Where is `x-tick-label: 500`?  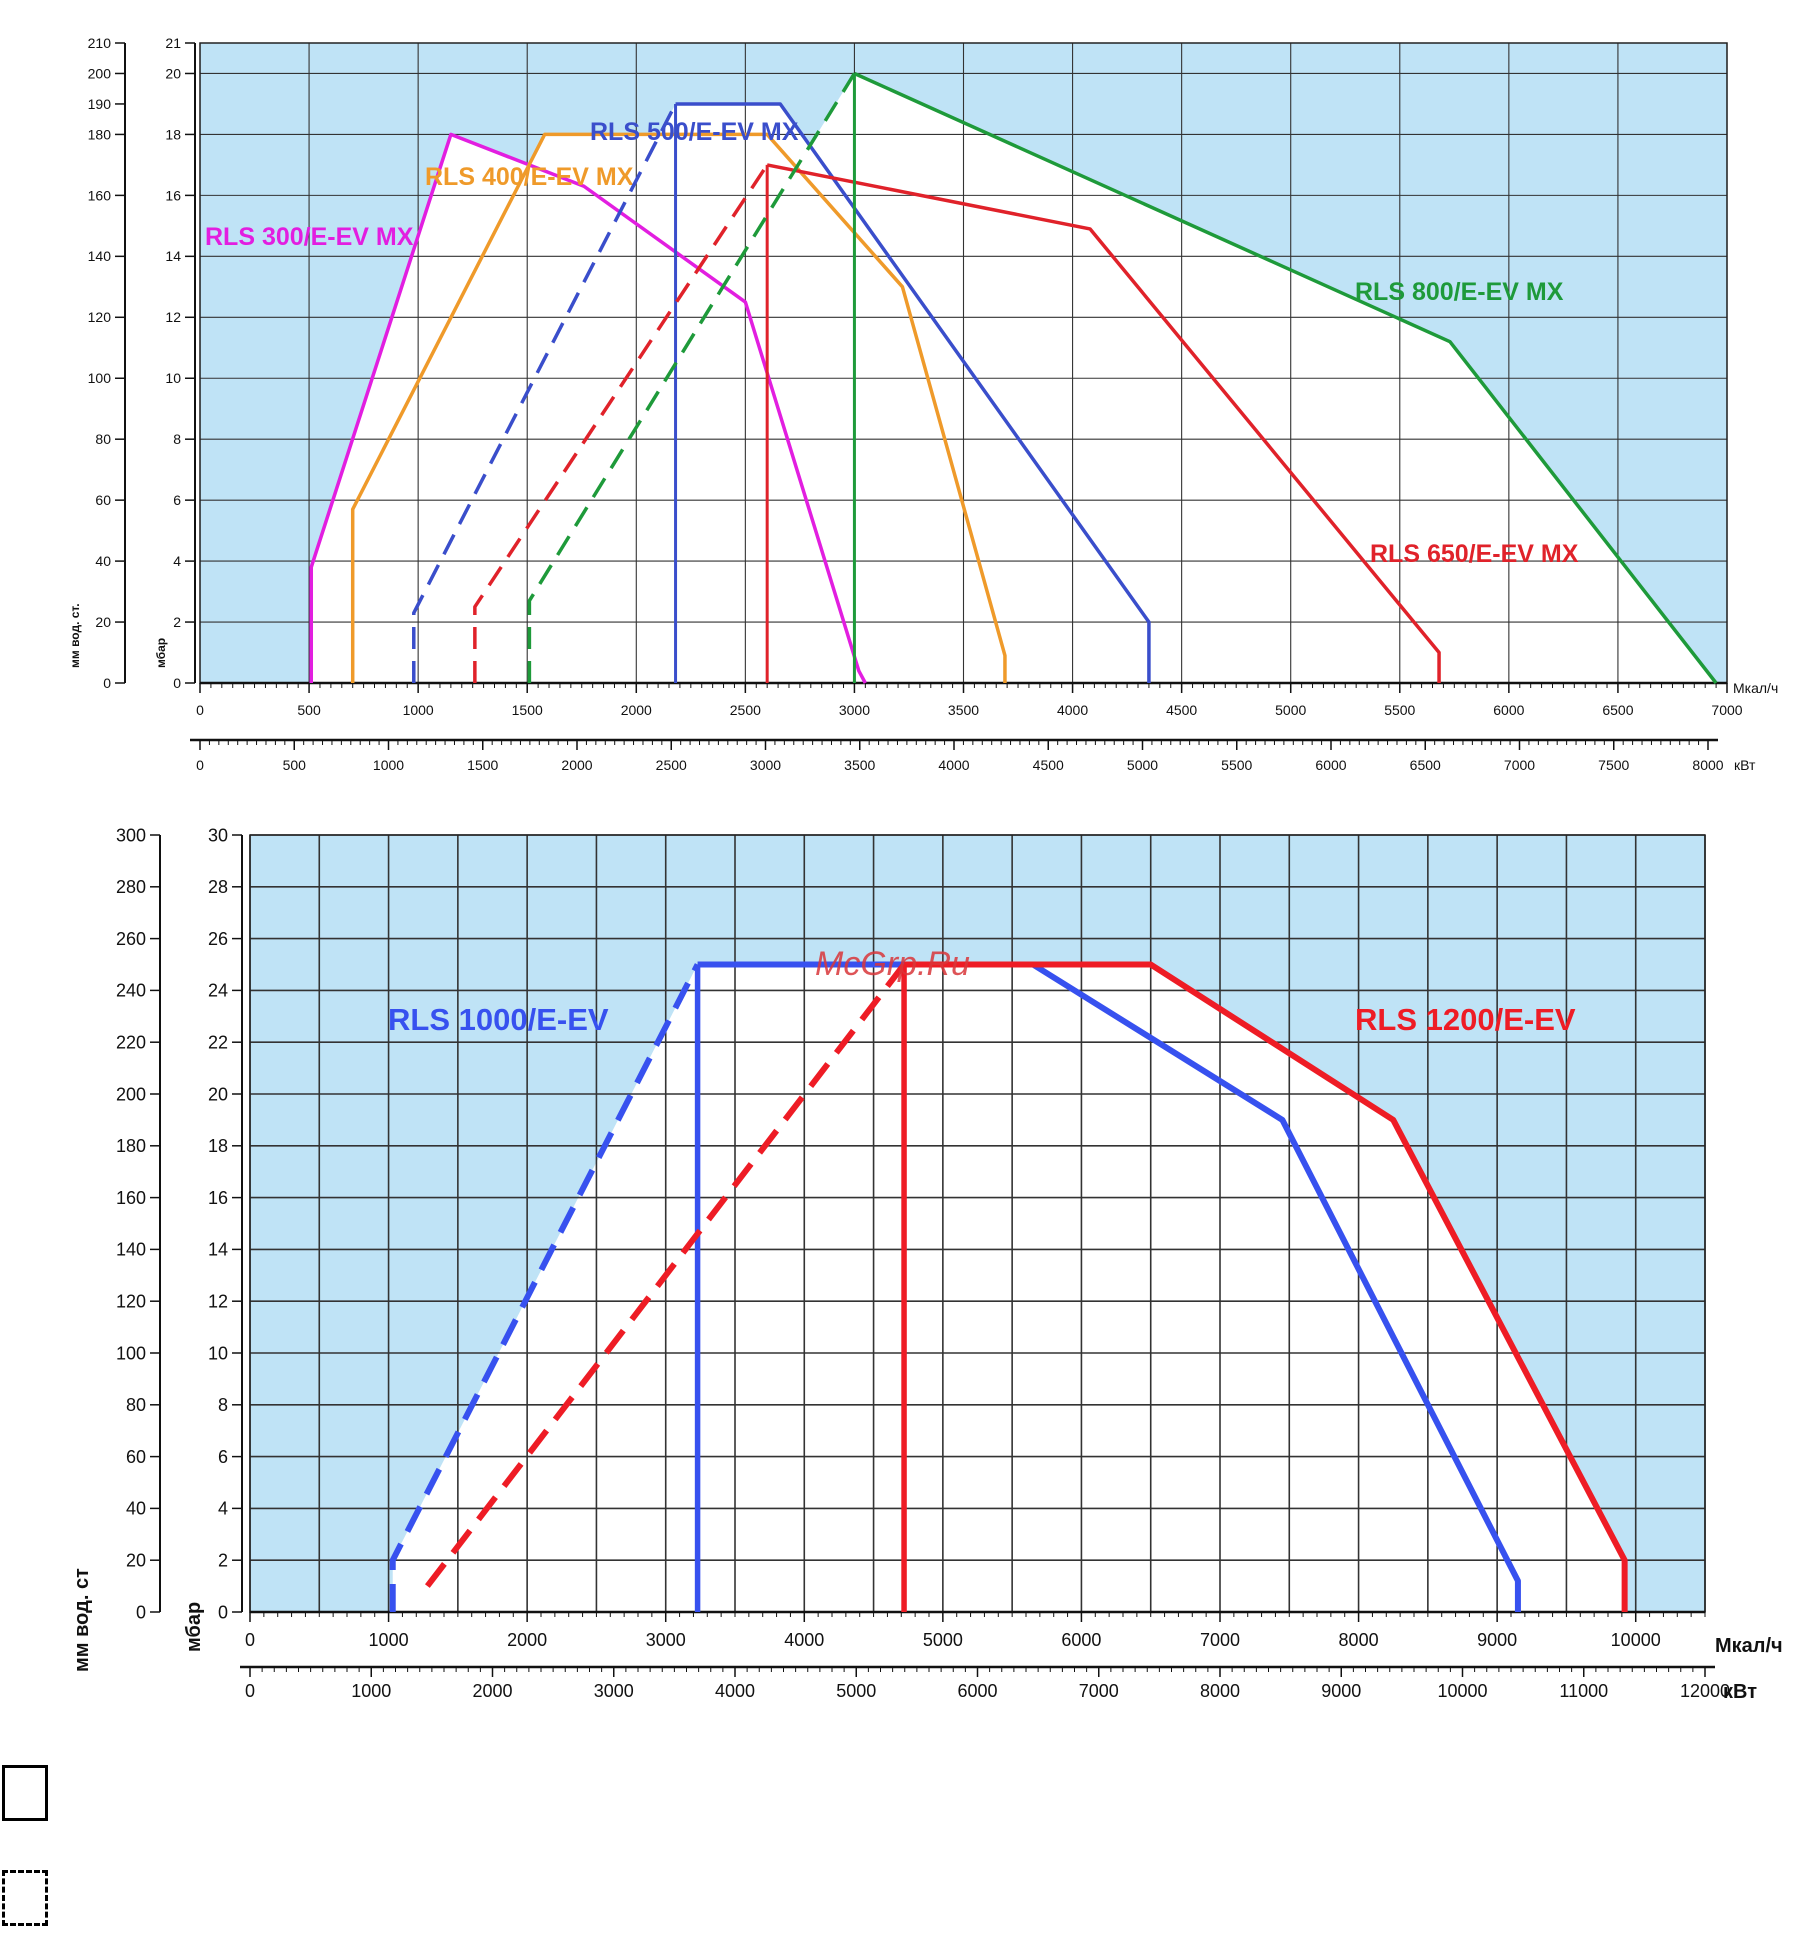 x-tick-label: 500 is located at coordinates (309, 710).